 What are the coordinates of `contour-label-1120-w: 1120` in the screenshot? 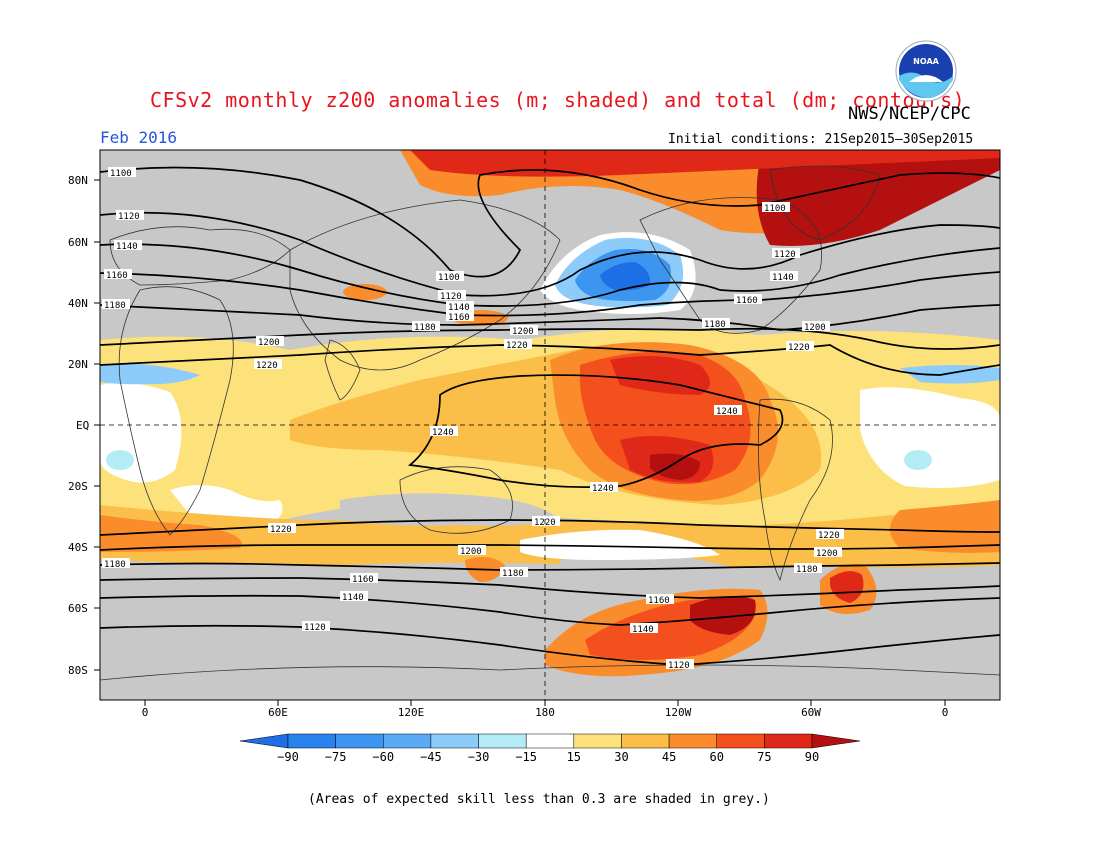 It's located at (130, 216).